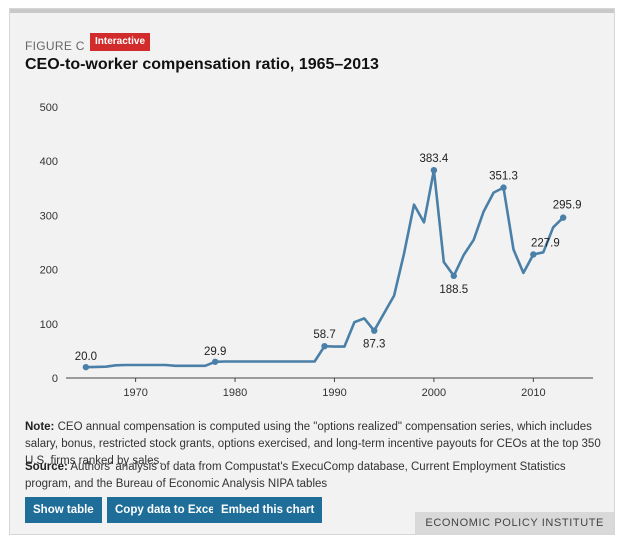 The image size is (622, 541). I want to click on data-label: 227.9, so click(545, 243).